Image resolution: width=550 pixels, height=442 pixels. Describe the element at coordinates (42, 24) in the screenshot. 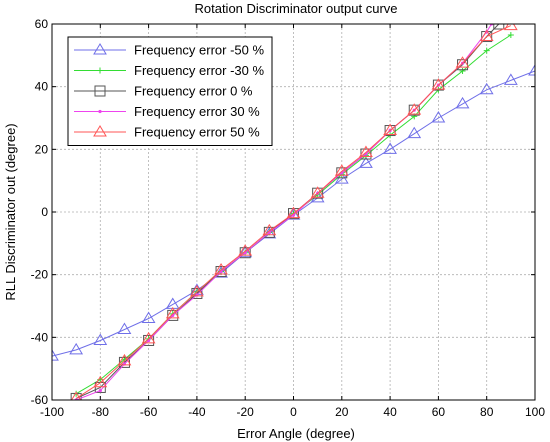

I see `y-tick-label: 60` at that location.